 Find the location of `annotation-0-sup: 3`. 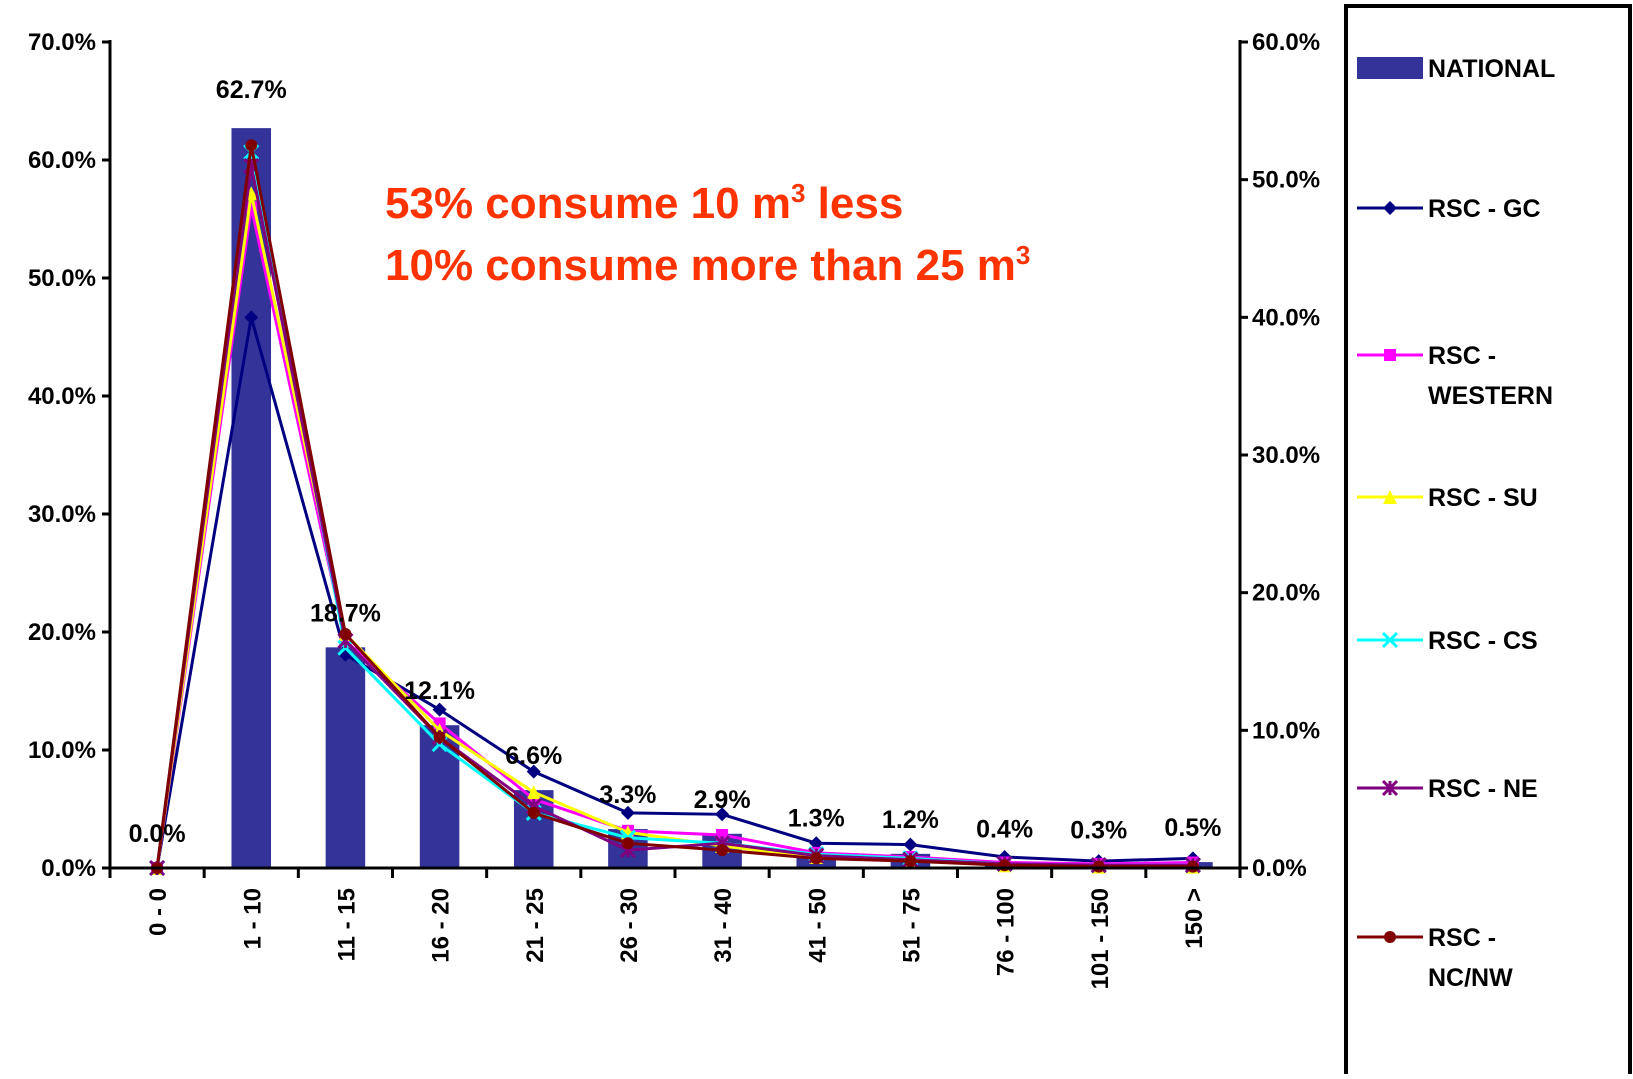

annotation-0-sup: 3 is located at coordinates (798, 193).